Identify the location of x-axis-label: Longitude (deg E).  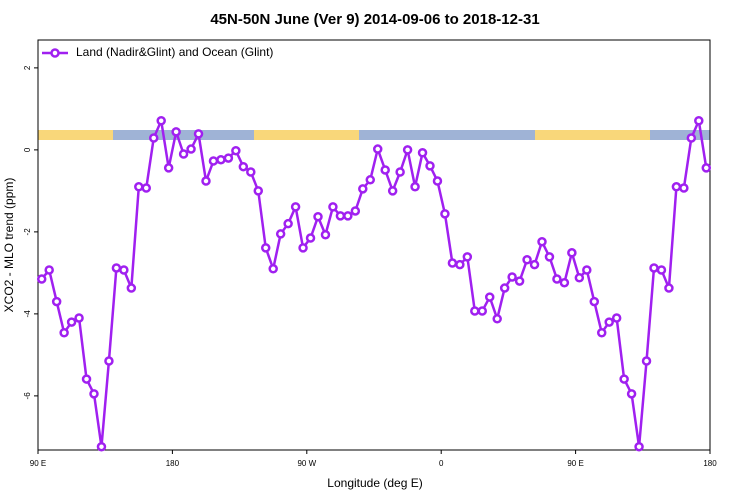
(374, 483).